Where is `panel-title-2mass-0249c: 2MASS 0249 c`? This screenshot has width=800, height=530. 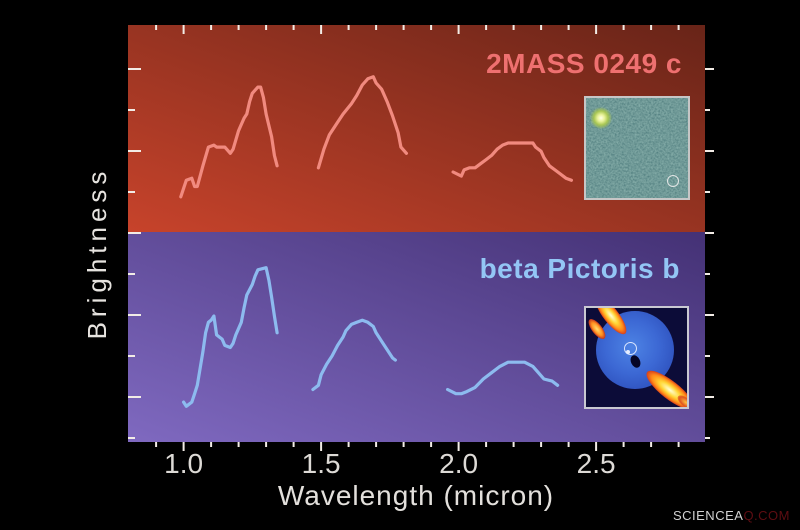
panel-title-2mass-0249c: 2MASS 0249 c is located at coordinates (584, 63).